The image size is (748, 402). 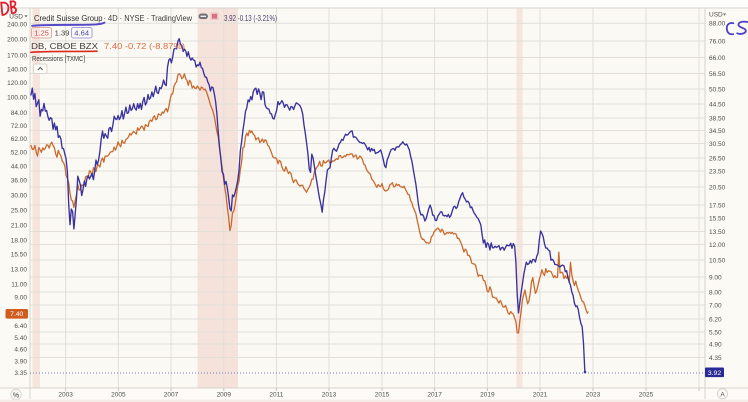 What do you see at coordinates (717, 260) in the screenshot?
I see `svg-text: 10.50` at bounding box center [717, 260].